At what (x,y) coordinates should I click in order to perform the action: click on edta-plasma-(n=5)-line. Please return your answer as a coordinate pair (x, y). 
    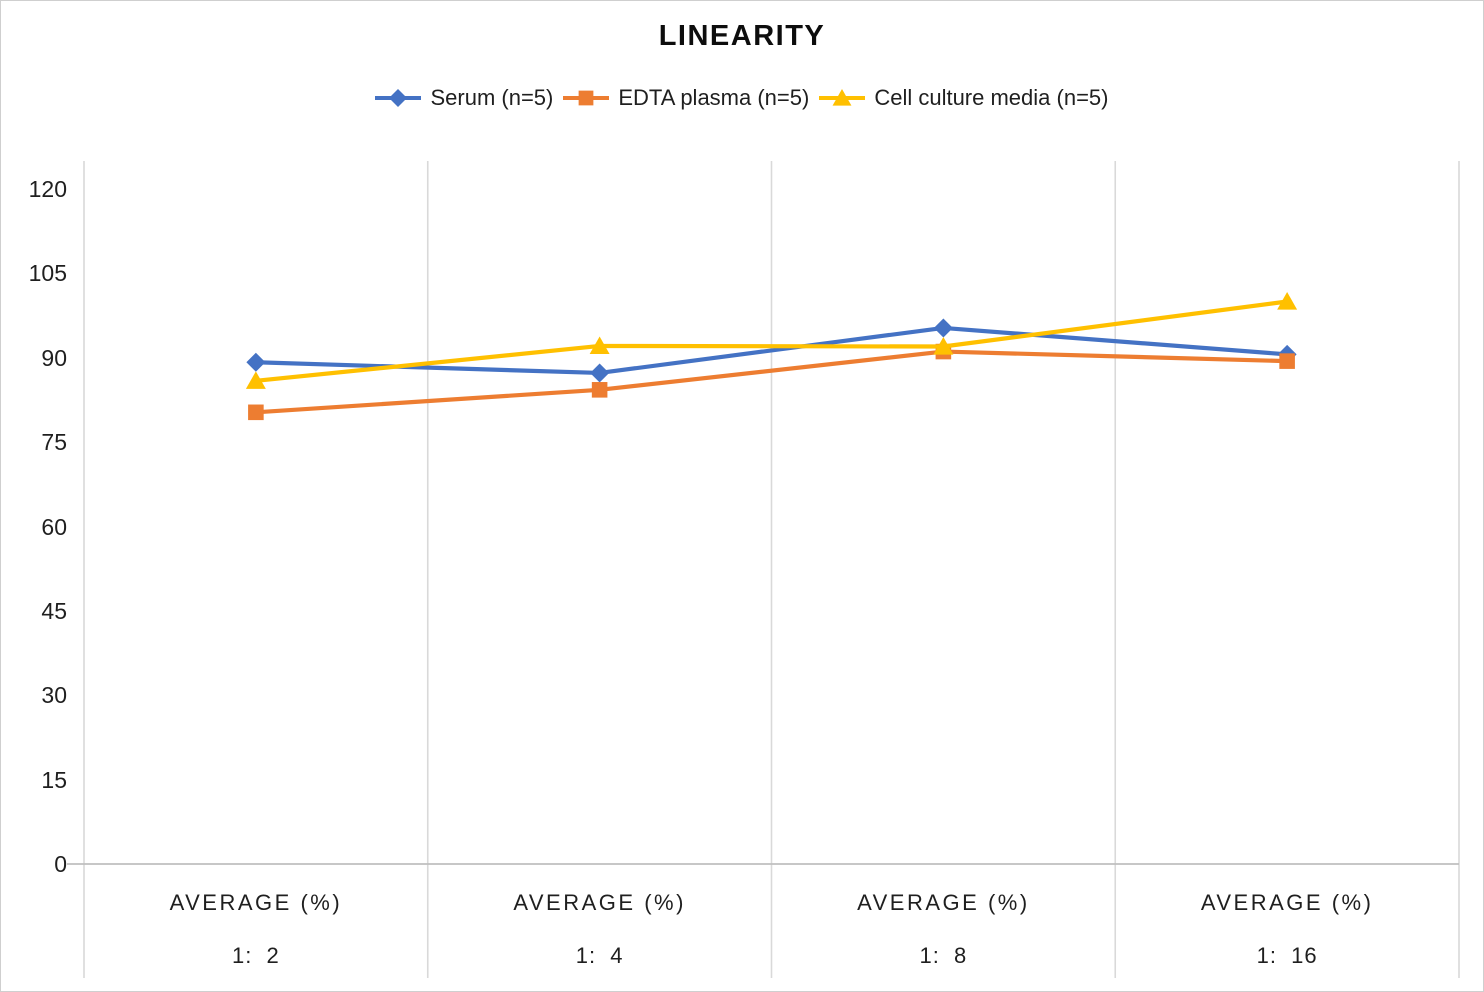
    Looking at the image, I should click on (771, 382).